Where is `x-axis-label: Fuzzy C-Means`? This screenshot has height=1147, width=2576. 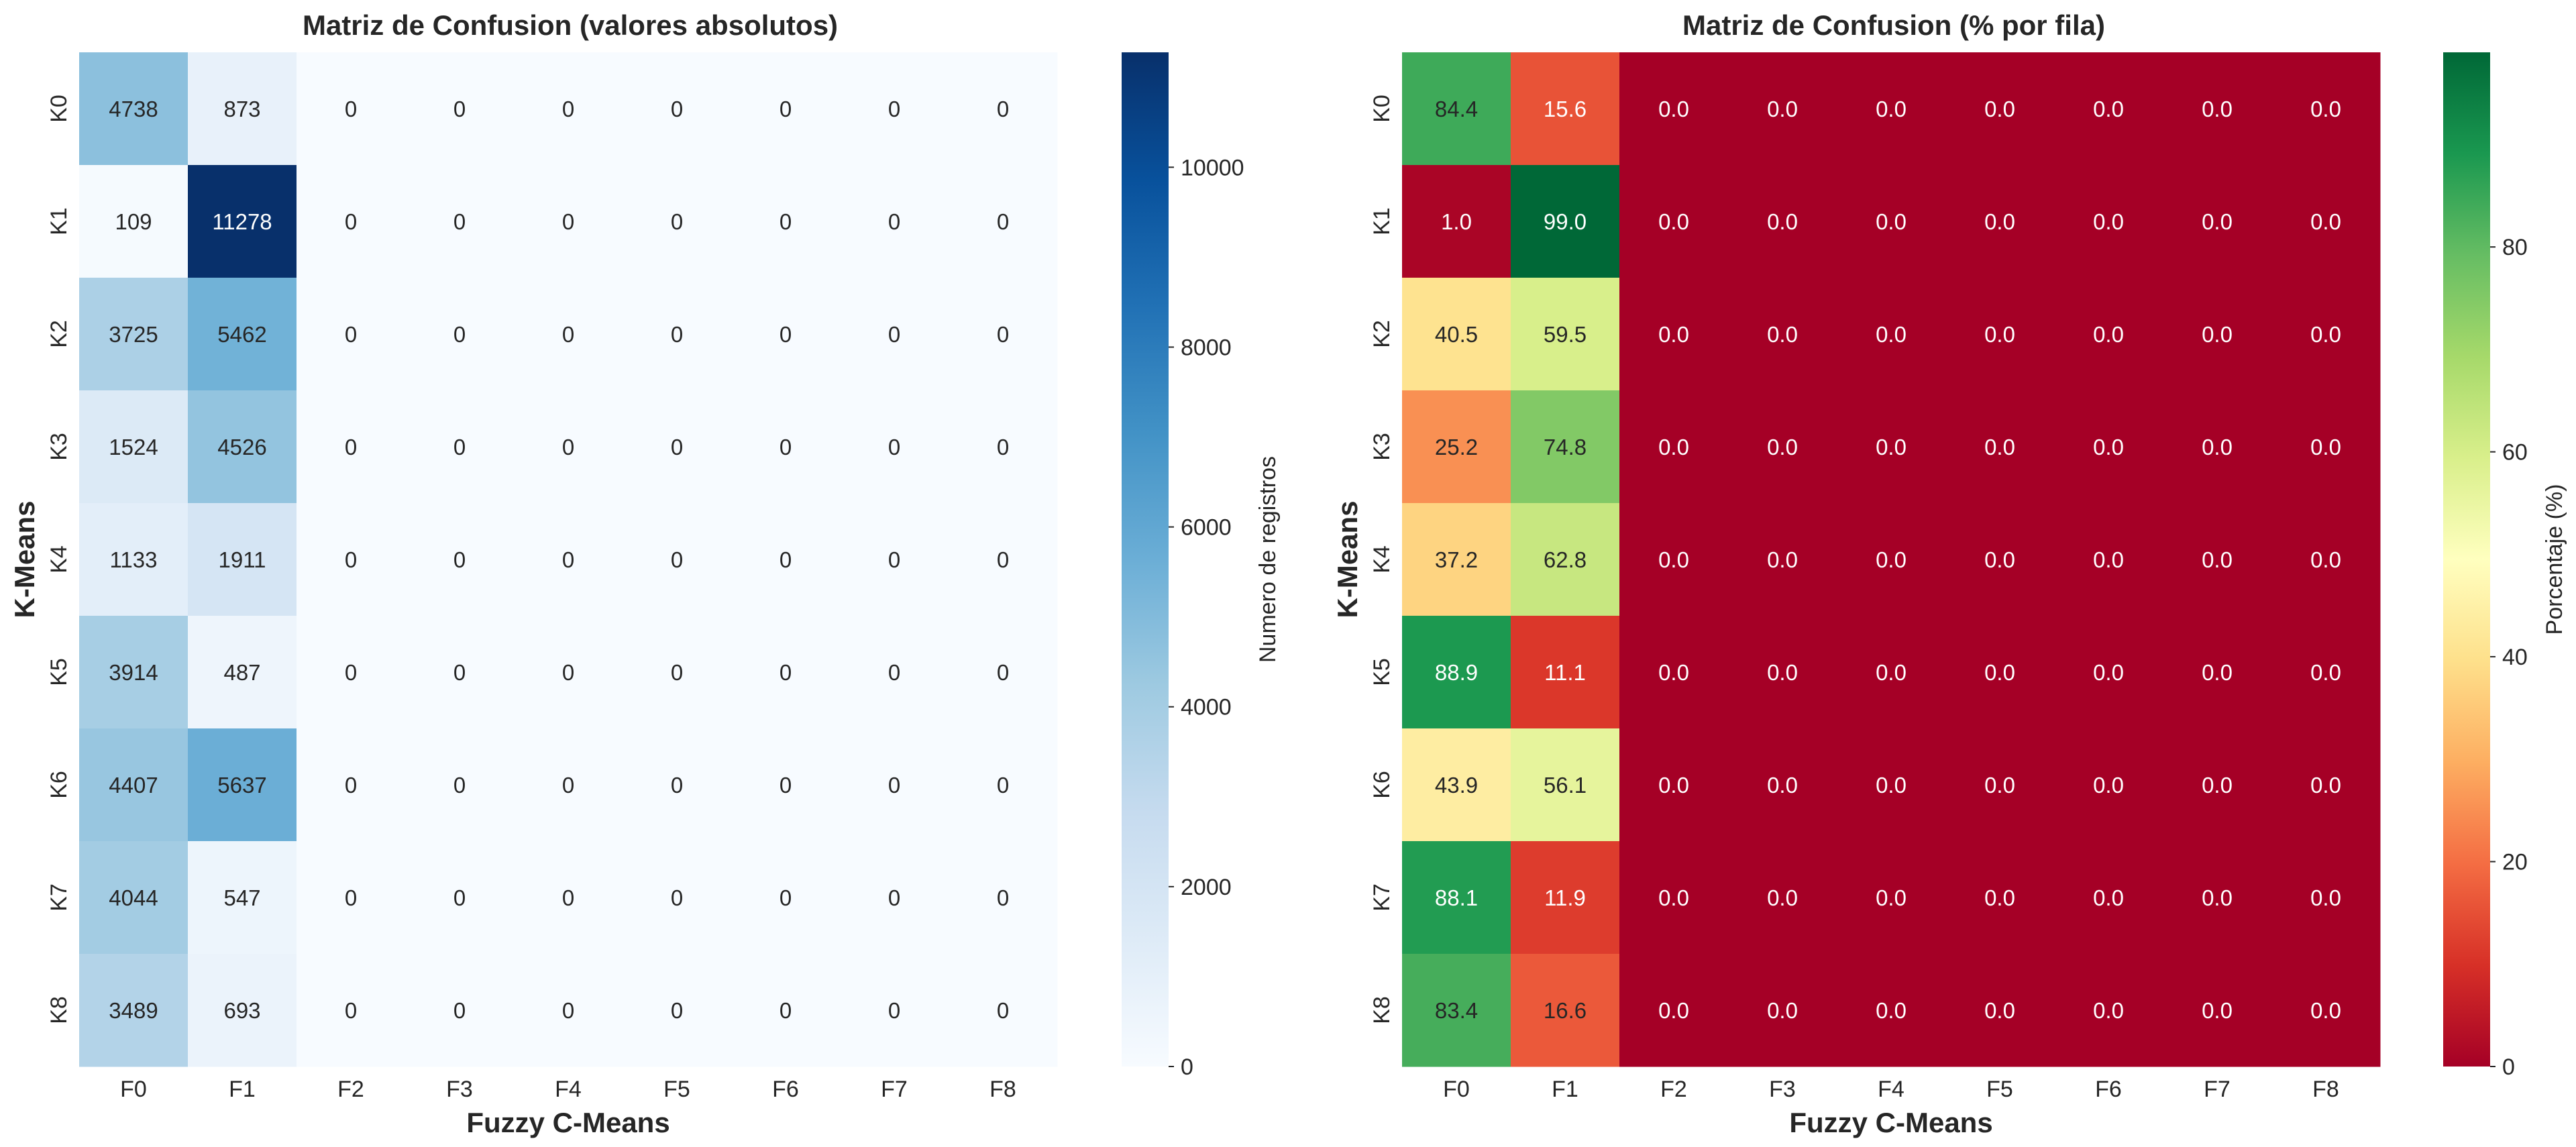 x-axis-label: Fuzzy C-Means is located at coordinates (567, 1122).